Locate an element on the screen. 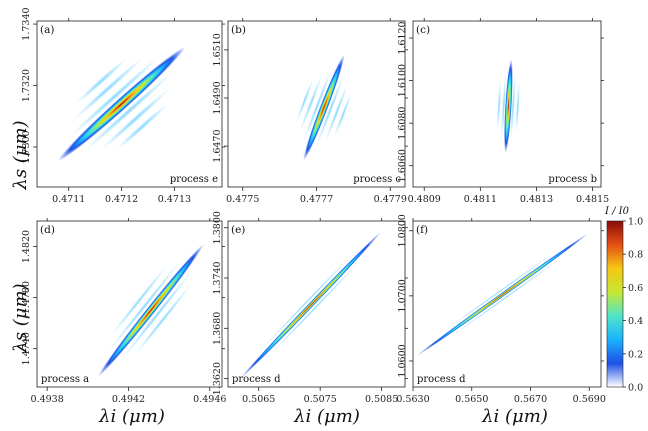  y-tick-label: 1.6490 is located at coordinates (217, 97).